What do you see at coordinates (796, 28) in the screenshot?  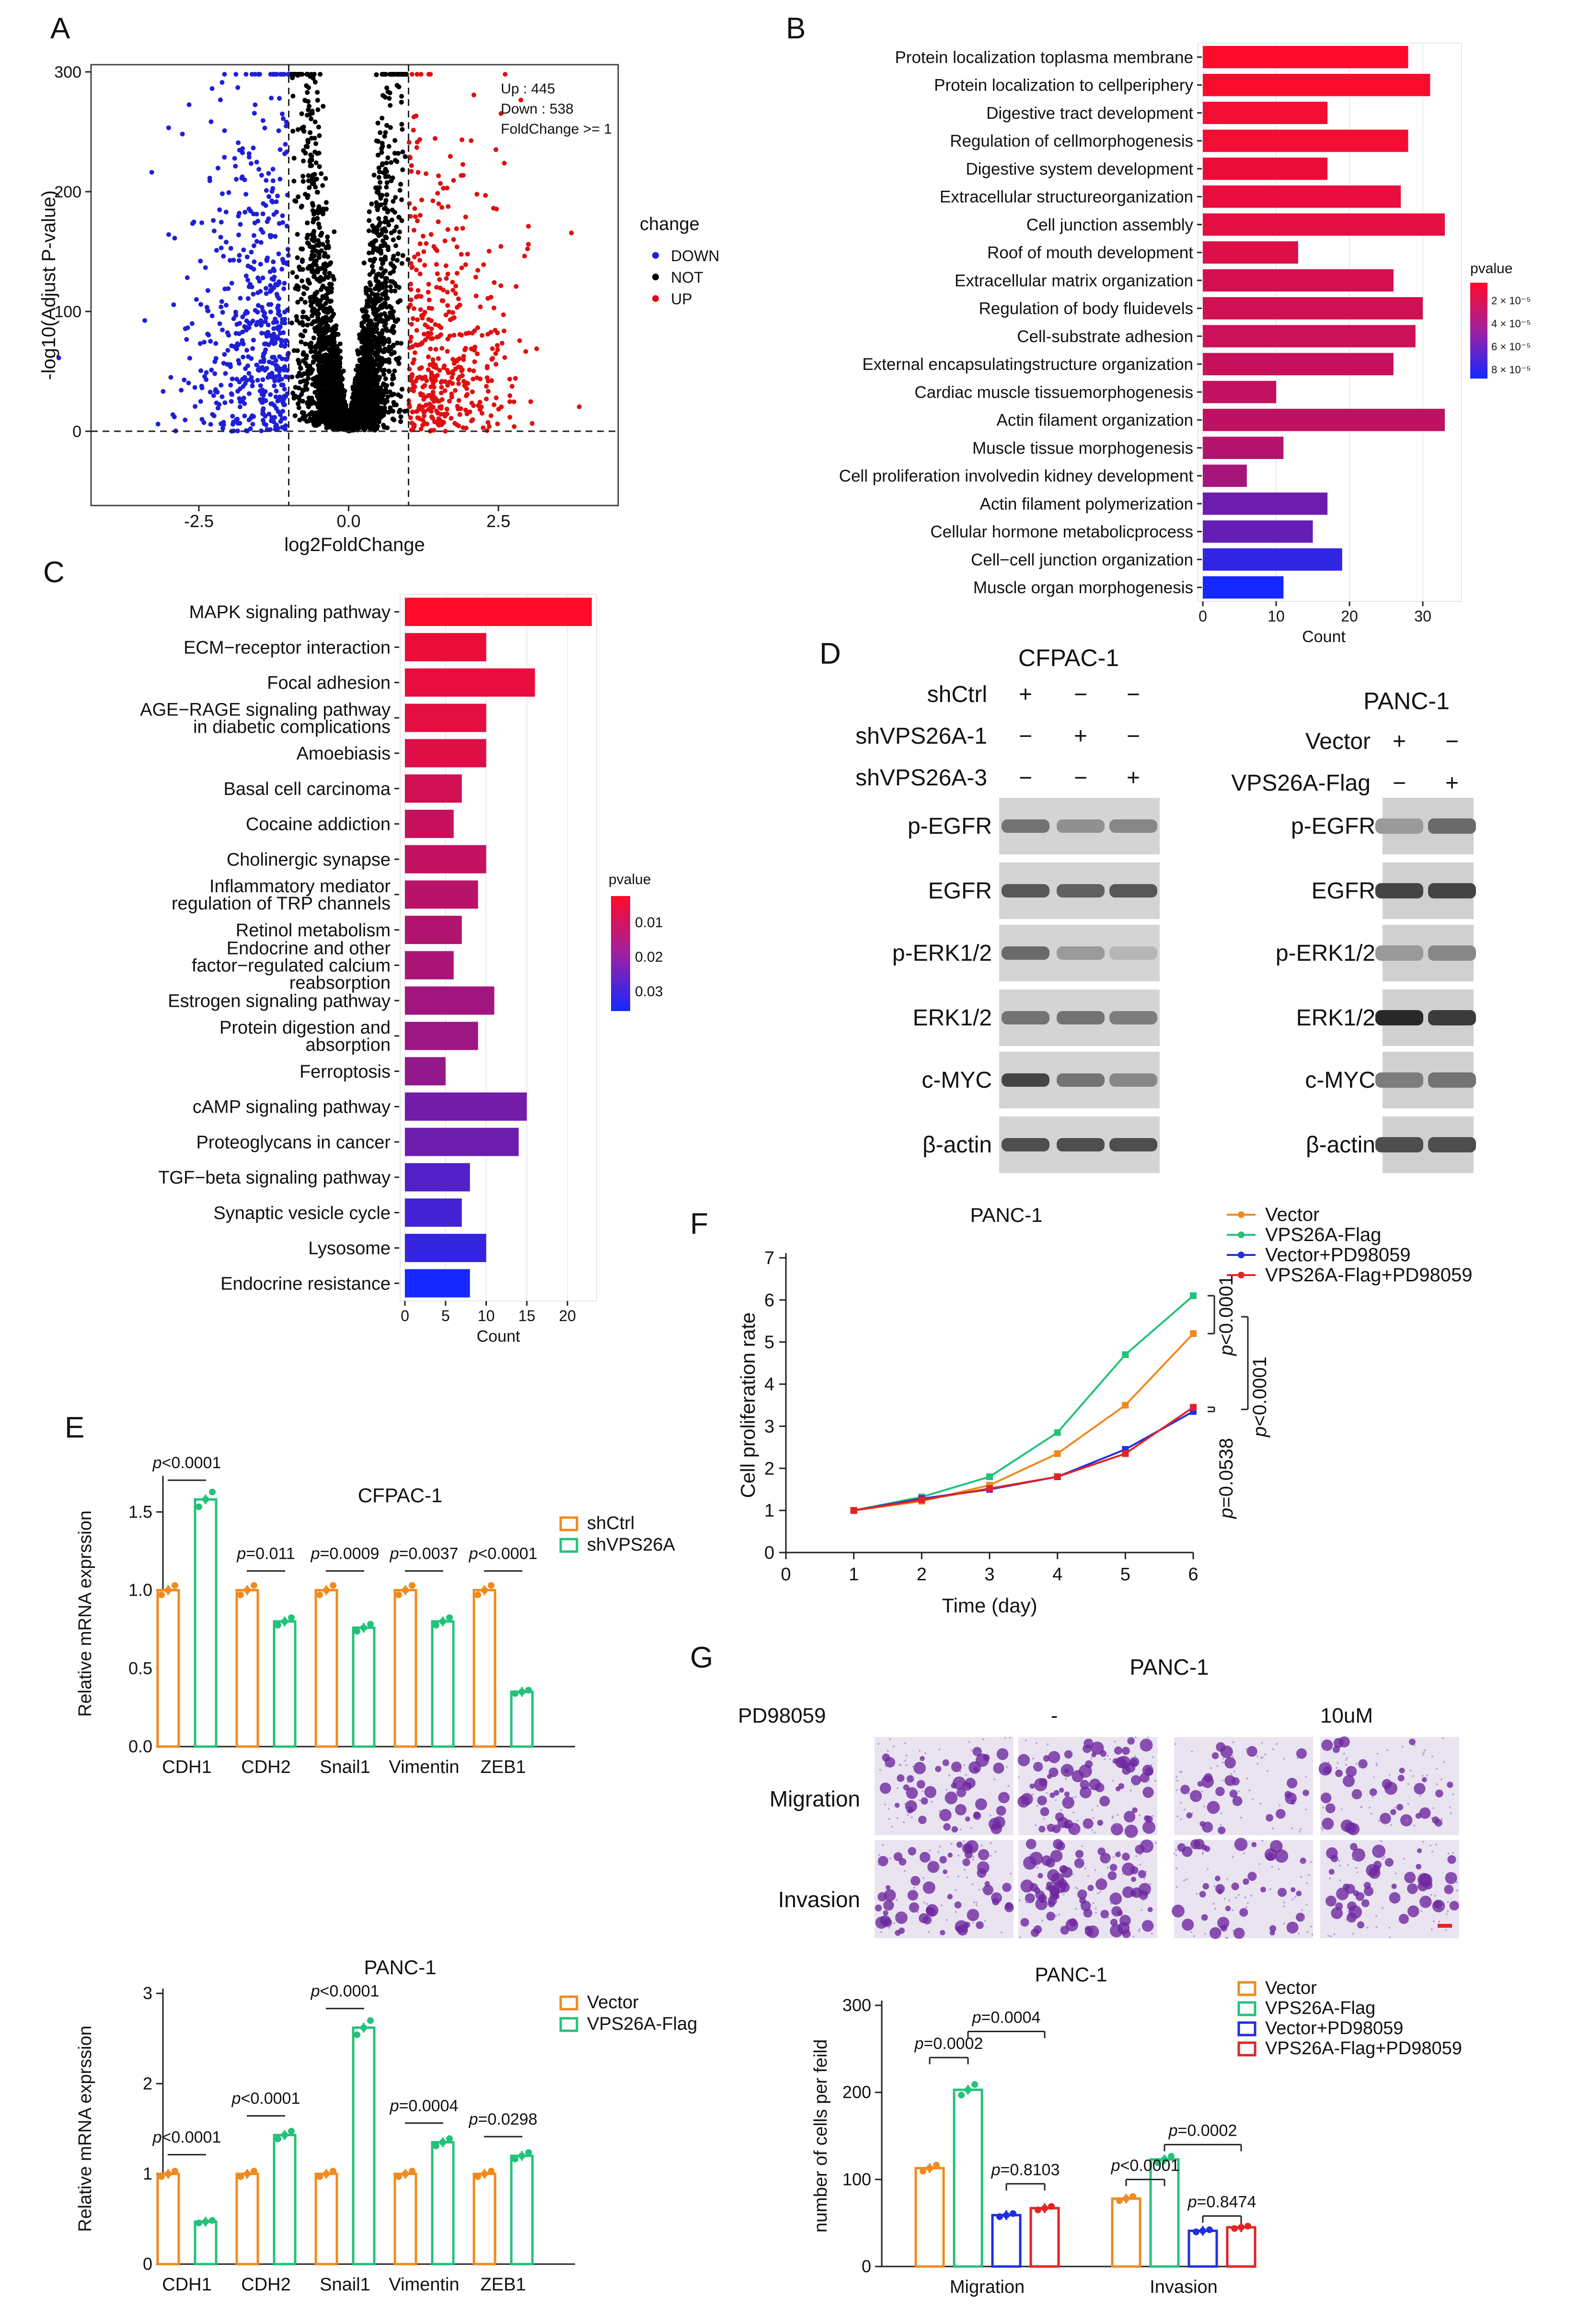 I see `panel-label-b: B` at bounding box center [796, 28].